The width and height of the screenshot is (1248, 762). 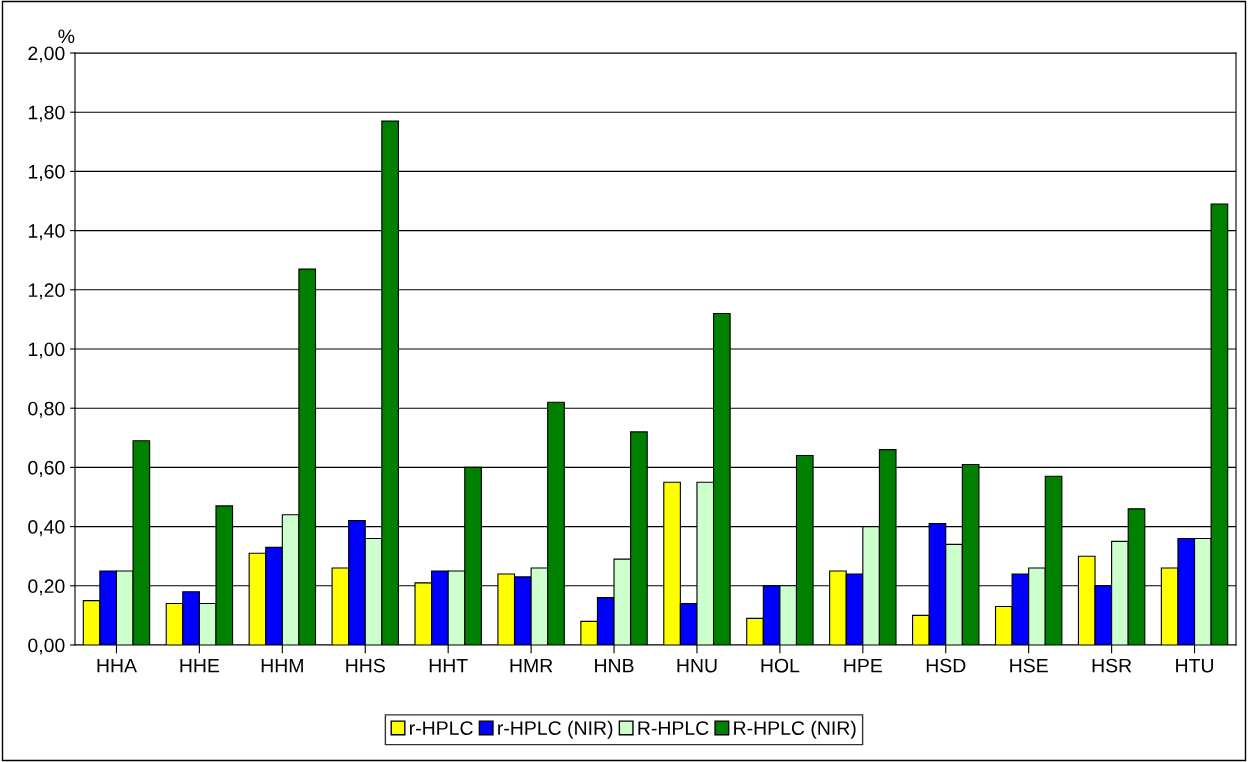 I want to click on x-tick-label: HHT, so click(x=448, y=665).